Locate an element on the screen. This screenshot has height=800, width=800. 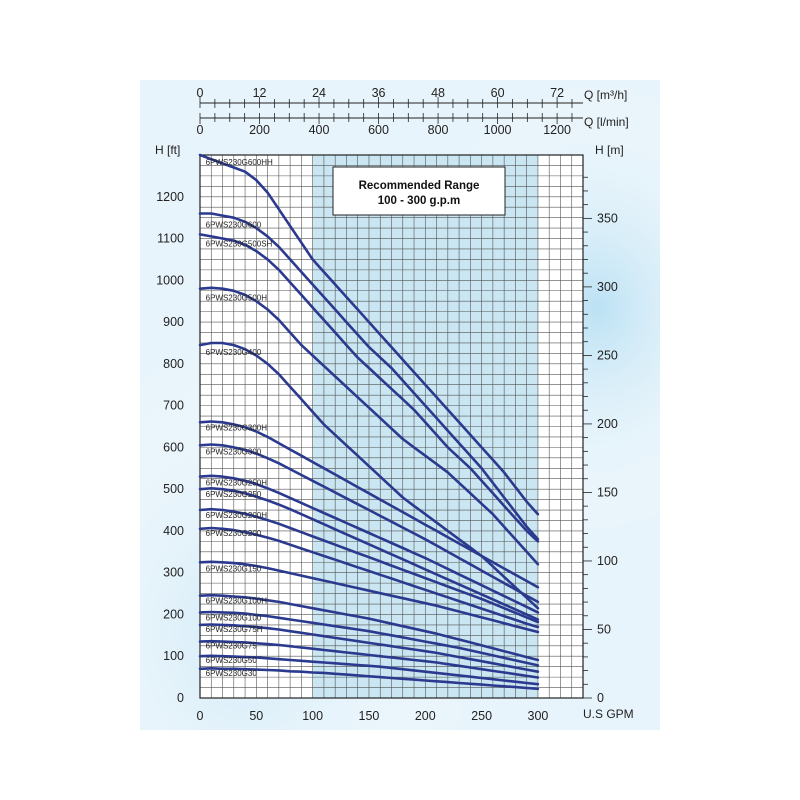
y-tick-label: 200 is located at coordinates (173, 614).